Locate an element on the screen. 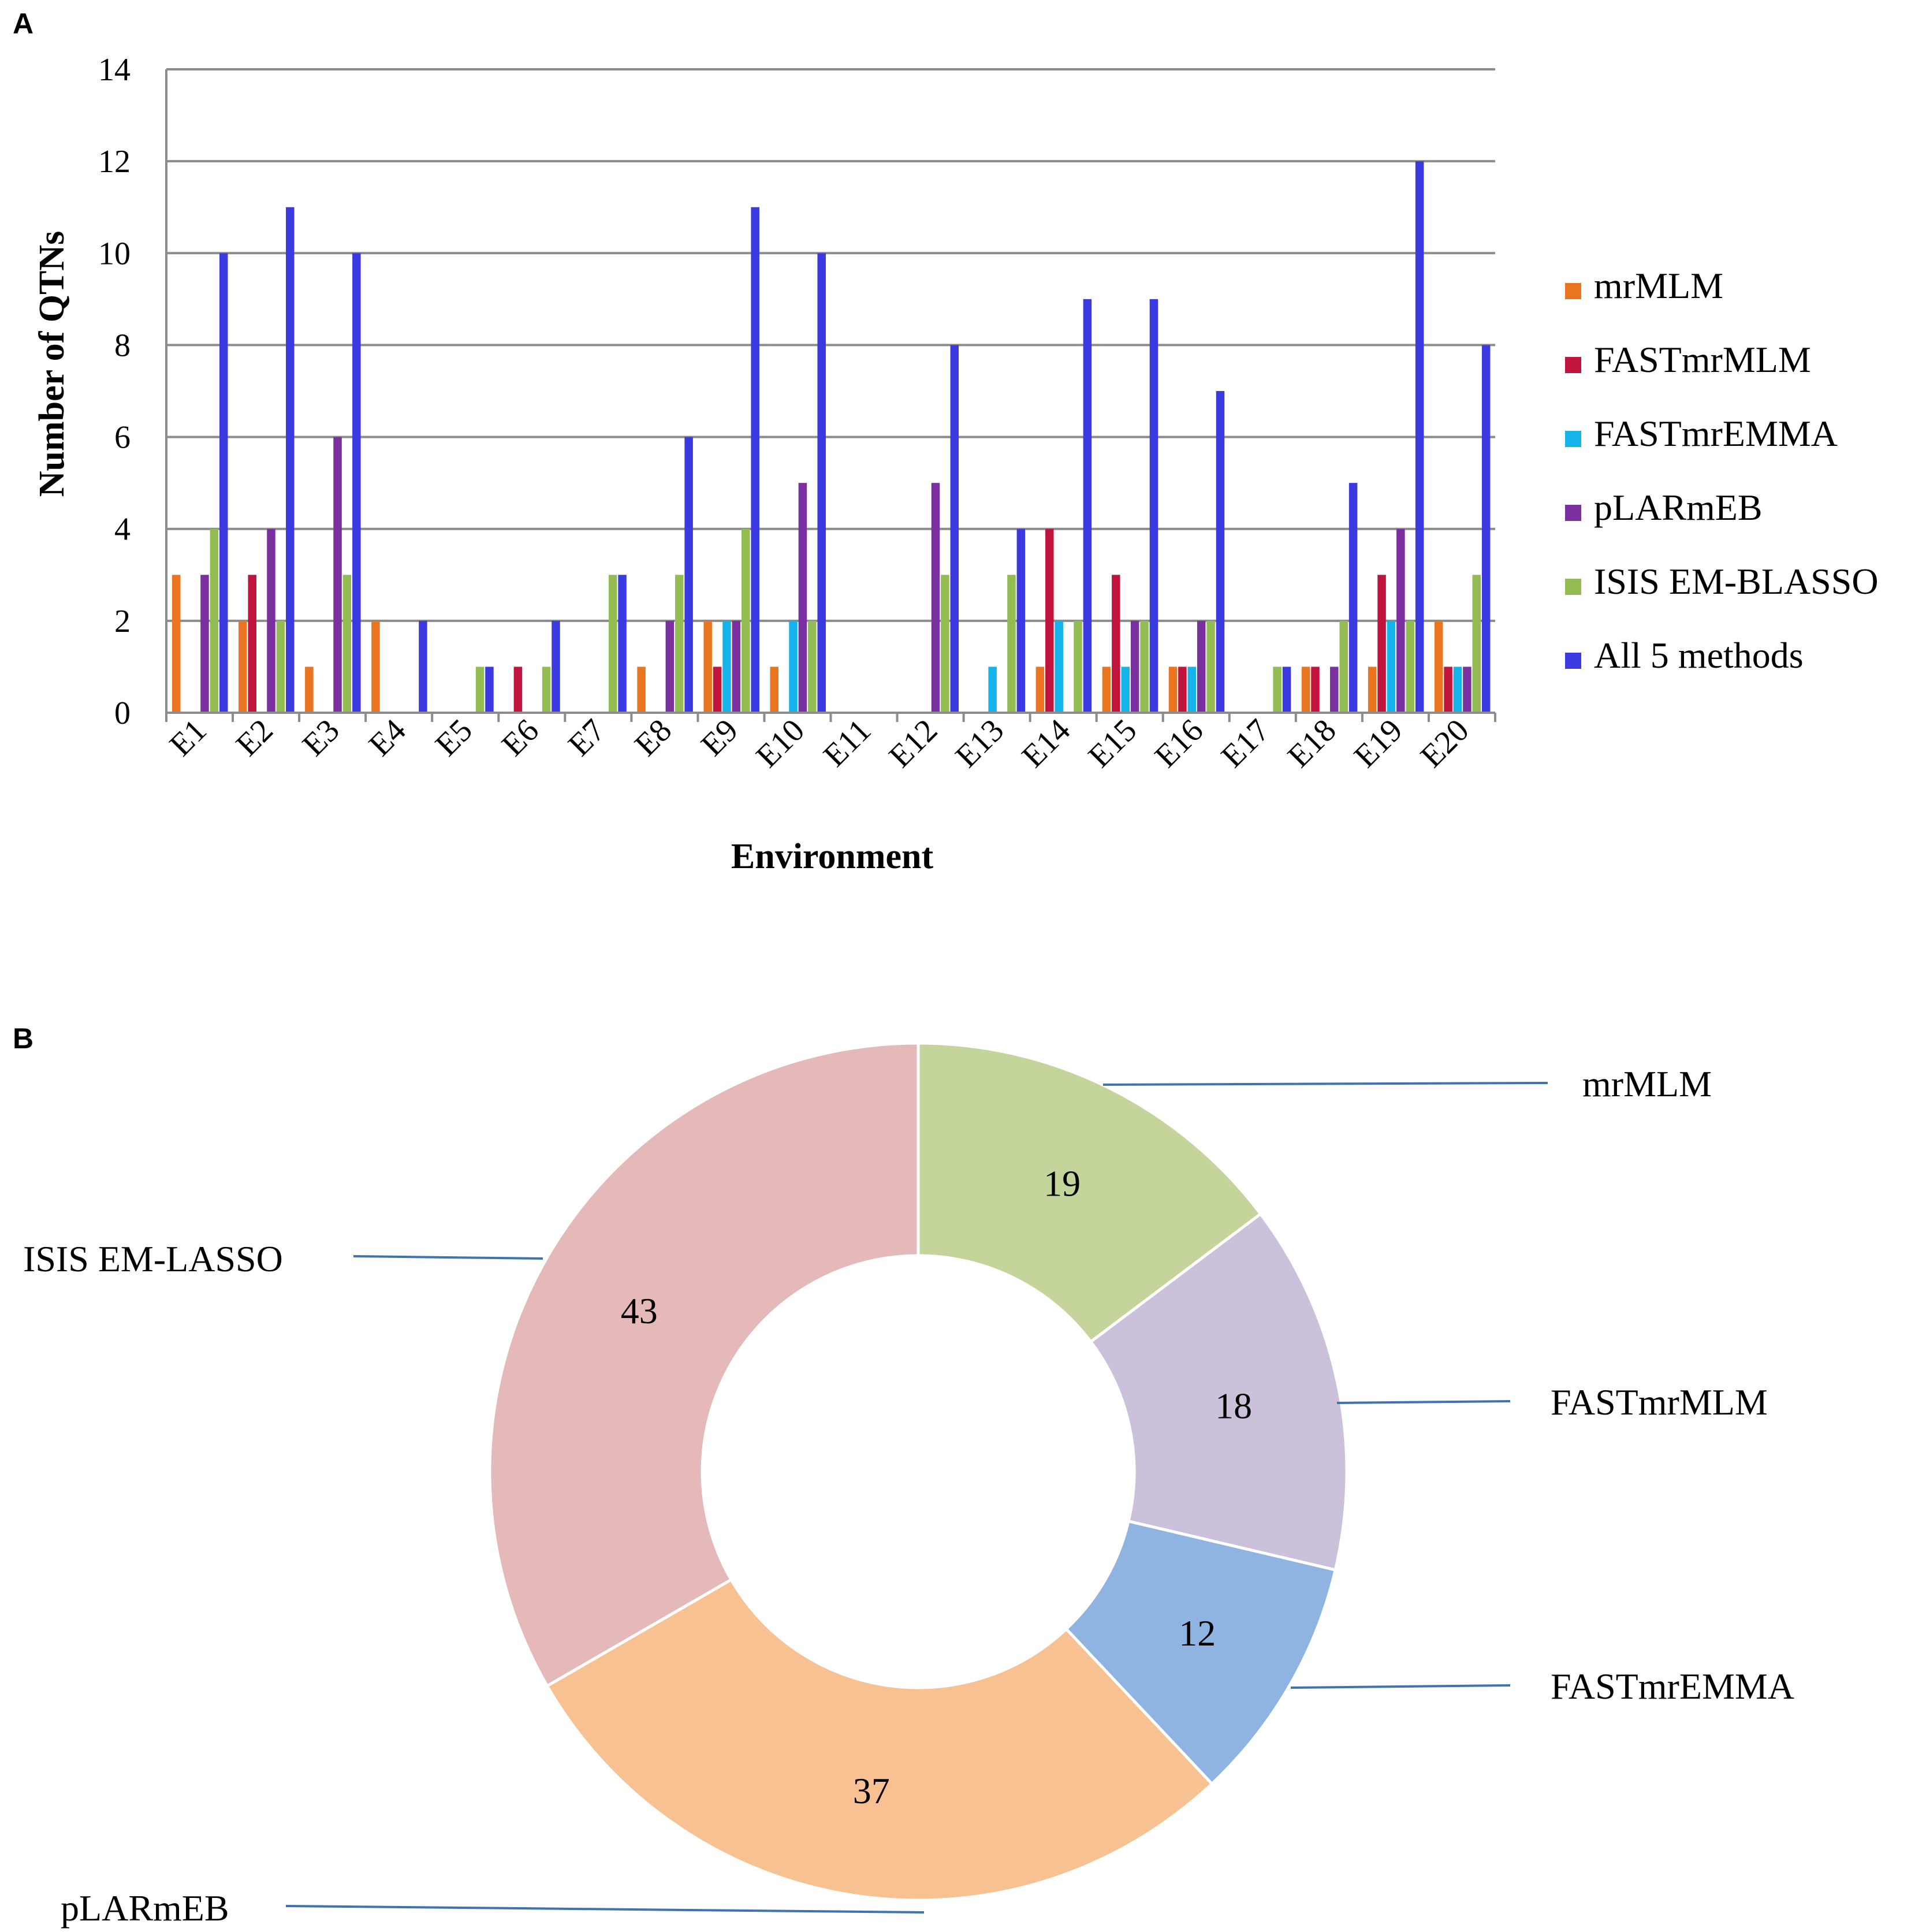 The image size is (1926, 1932). bar-isis-em-blasso-e1 is located at coordinates (214, 620).